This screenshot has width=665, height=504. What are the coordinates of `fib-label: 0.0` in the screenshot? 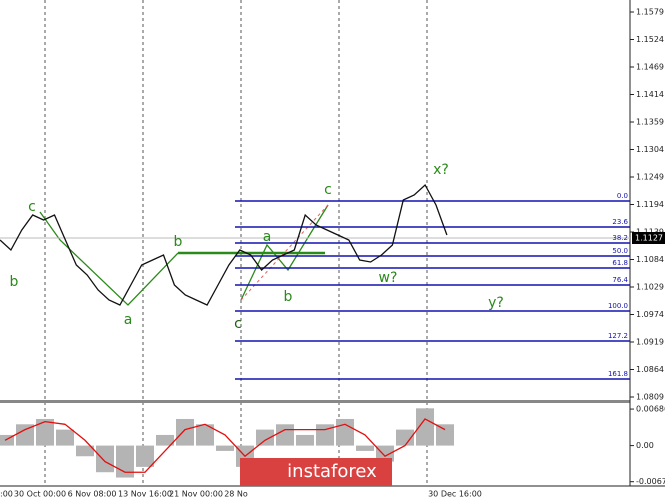 It's located at (622, 196).